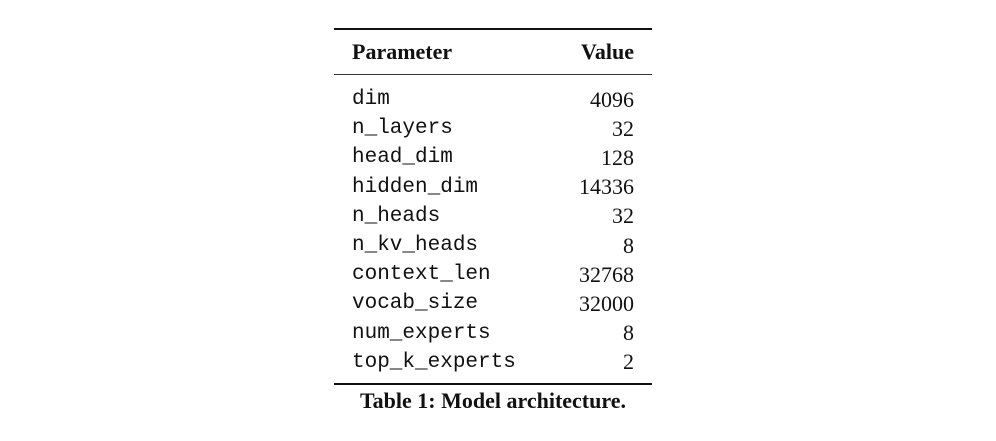  I want to click on param-name: top_k_experts, so click(434, 362).